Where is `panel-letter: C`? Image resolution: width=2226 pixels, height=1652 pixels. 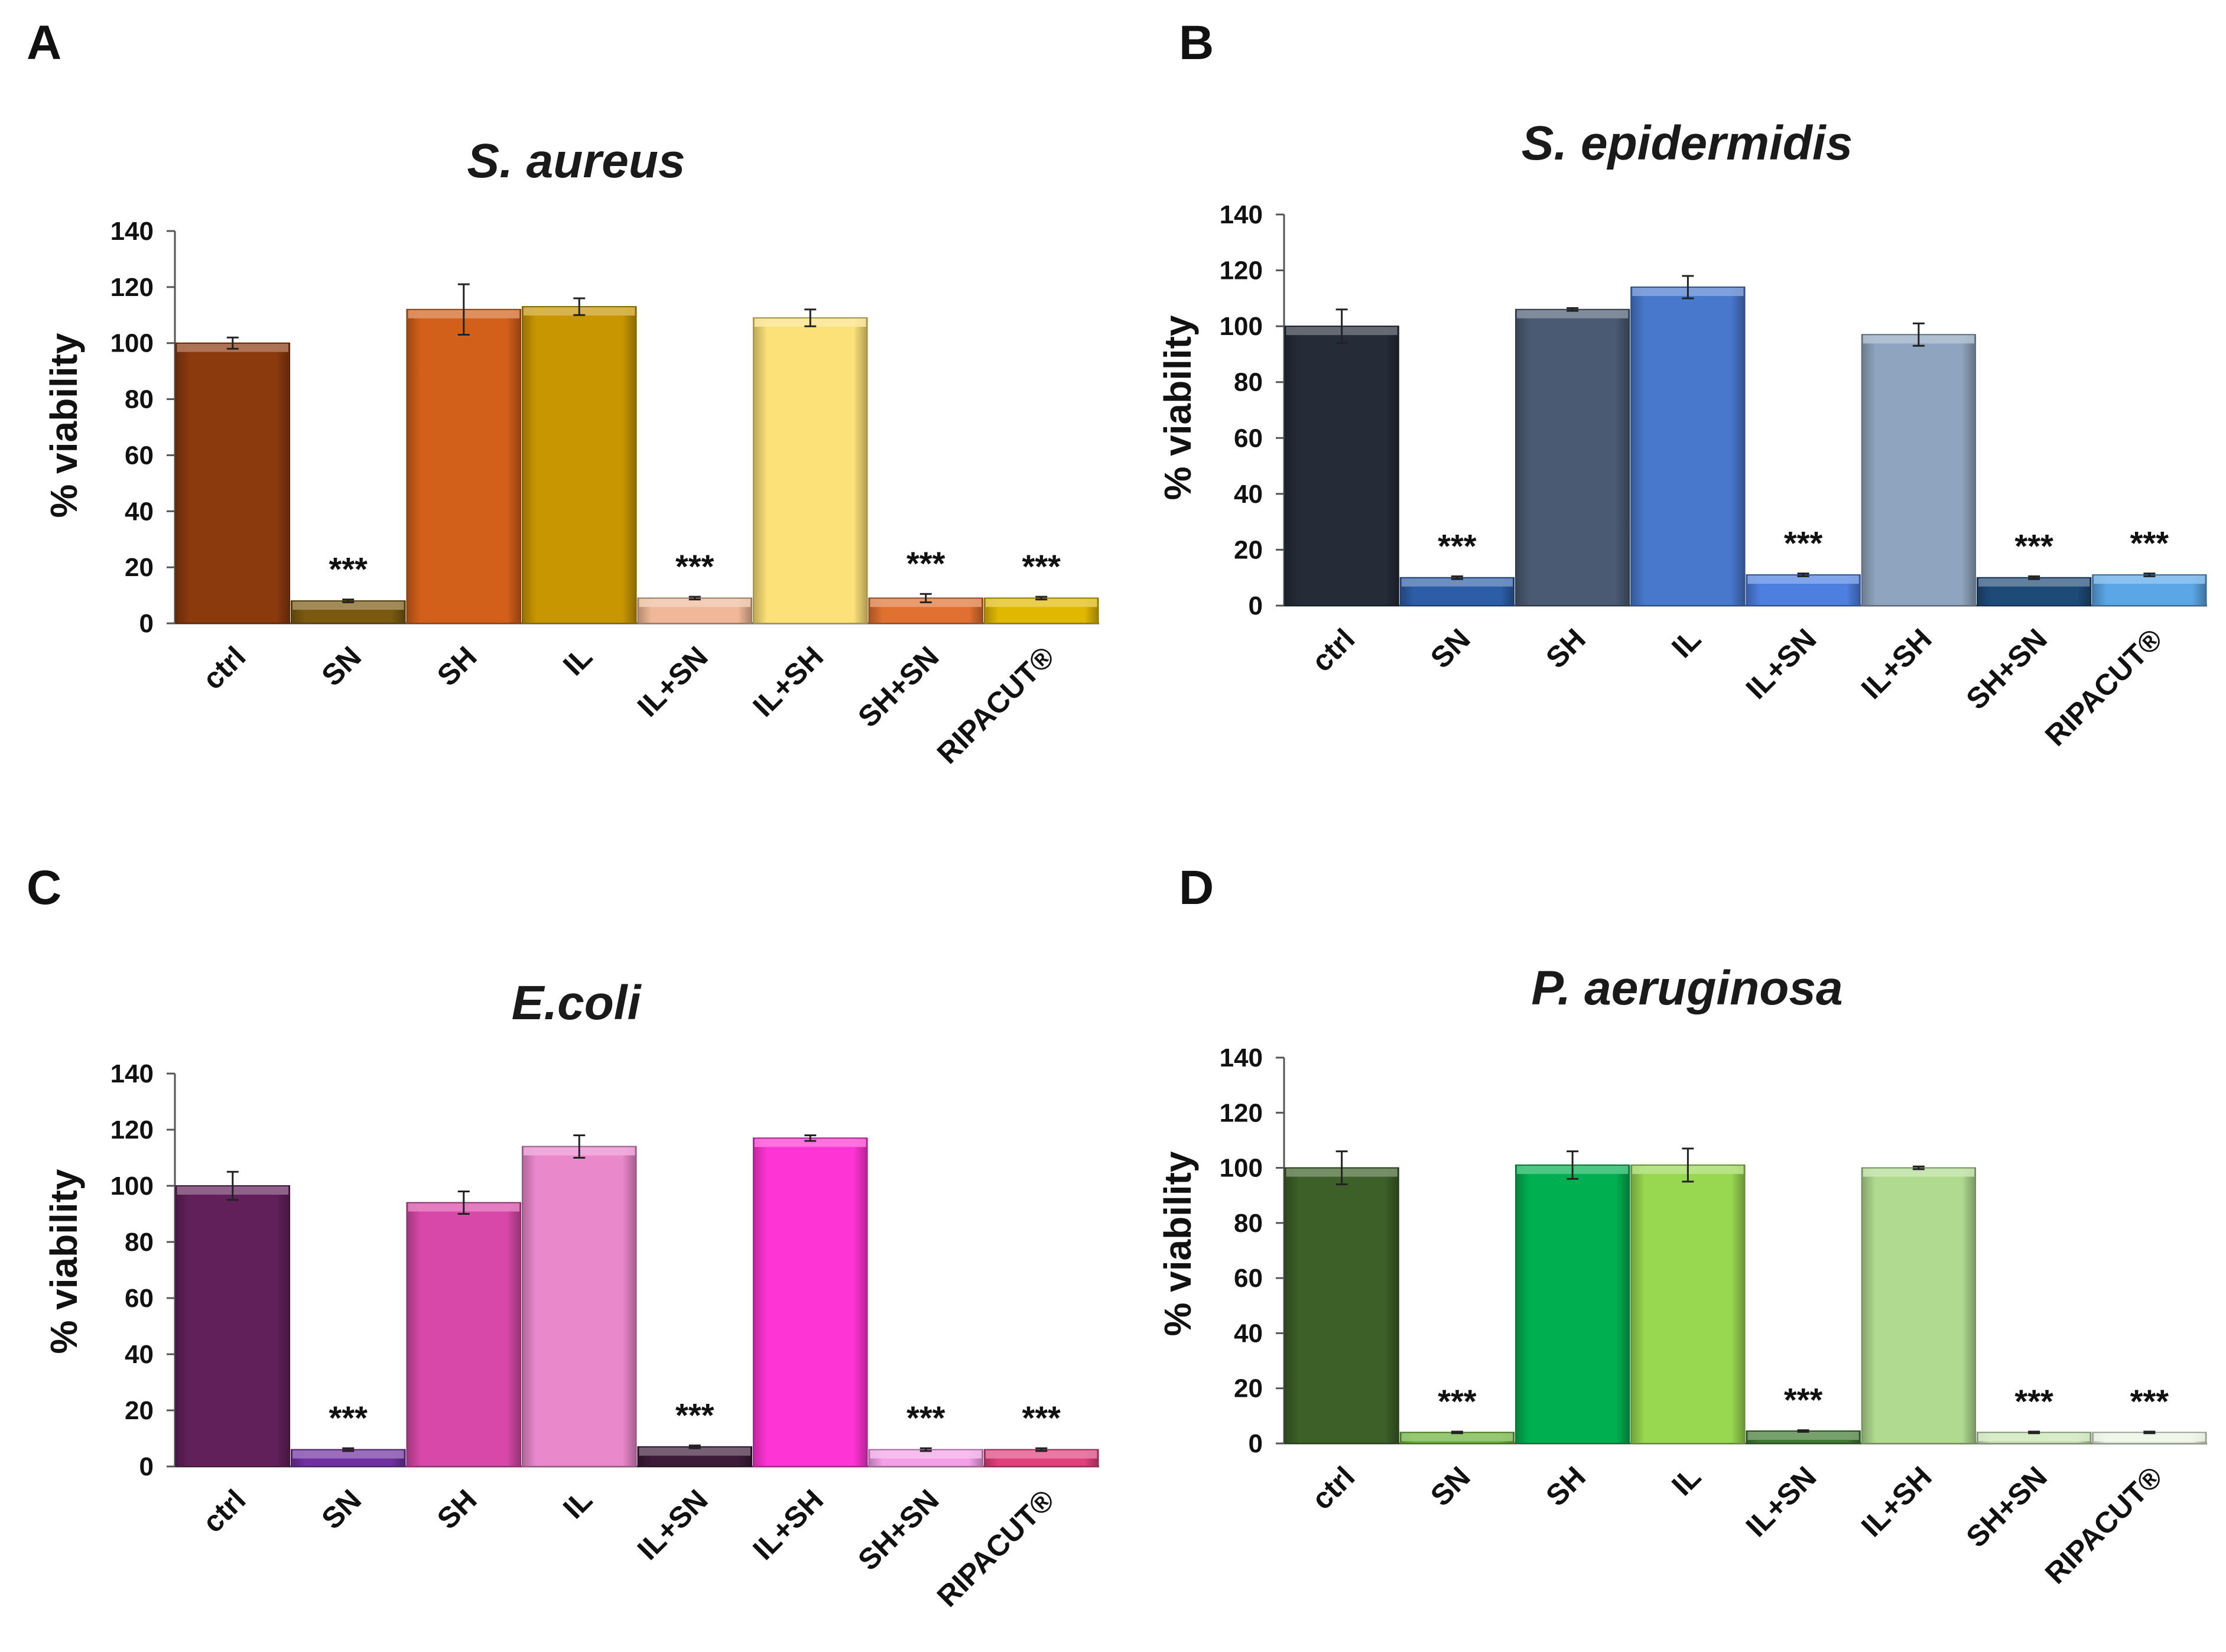 panel-letter: C is located at coordinates (44, 888).